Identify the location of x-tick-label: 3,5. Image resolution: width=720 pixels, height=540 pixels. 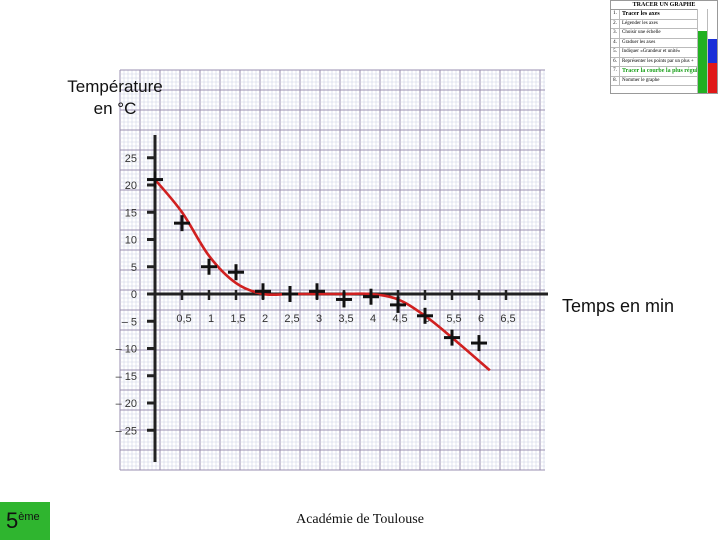
(345, 319).